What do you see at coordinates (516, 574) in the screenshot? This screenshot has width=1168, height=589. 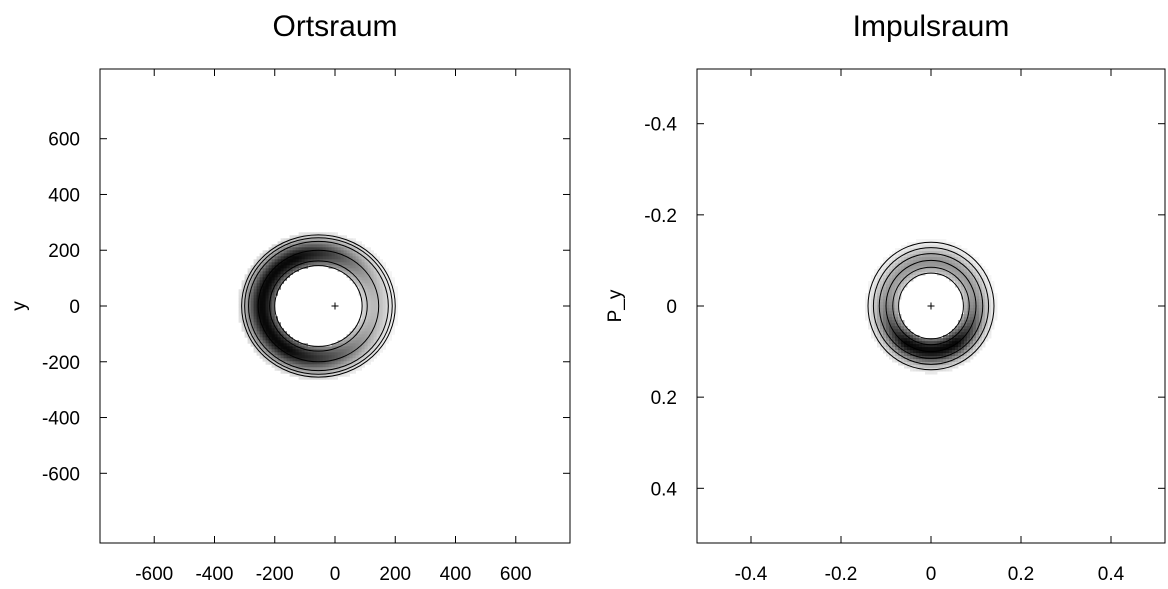 I see `x-tick-label: 600` at bounding box center [516, 574].